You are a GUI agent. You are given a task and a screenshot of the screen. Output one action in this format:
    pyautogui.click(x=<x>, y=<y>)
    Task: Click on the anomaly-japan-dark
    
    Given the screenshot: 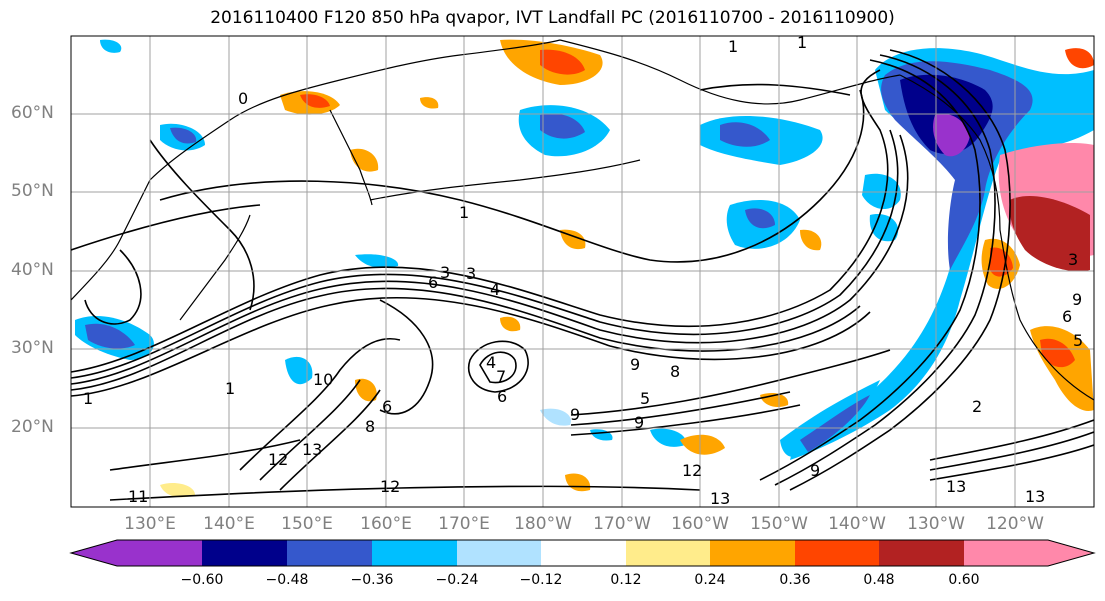 What is the action you would take?
    pyautogui.click(x=110, y=336)
    